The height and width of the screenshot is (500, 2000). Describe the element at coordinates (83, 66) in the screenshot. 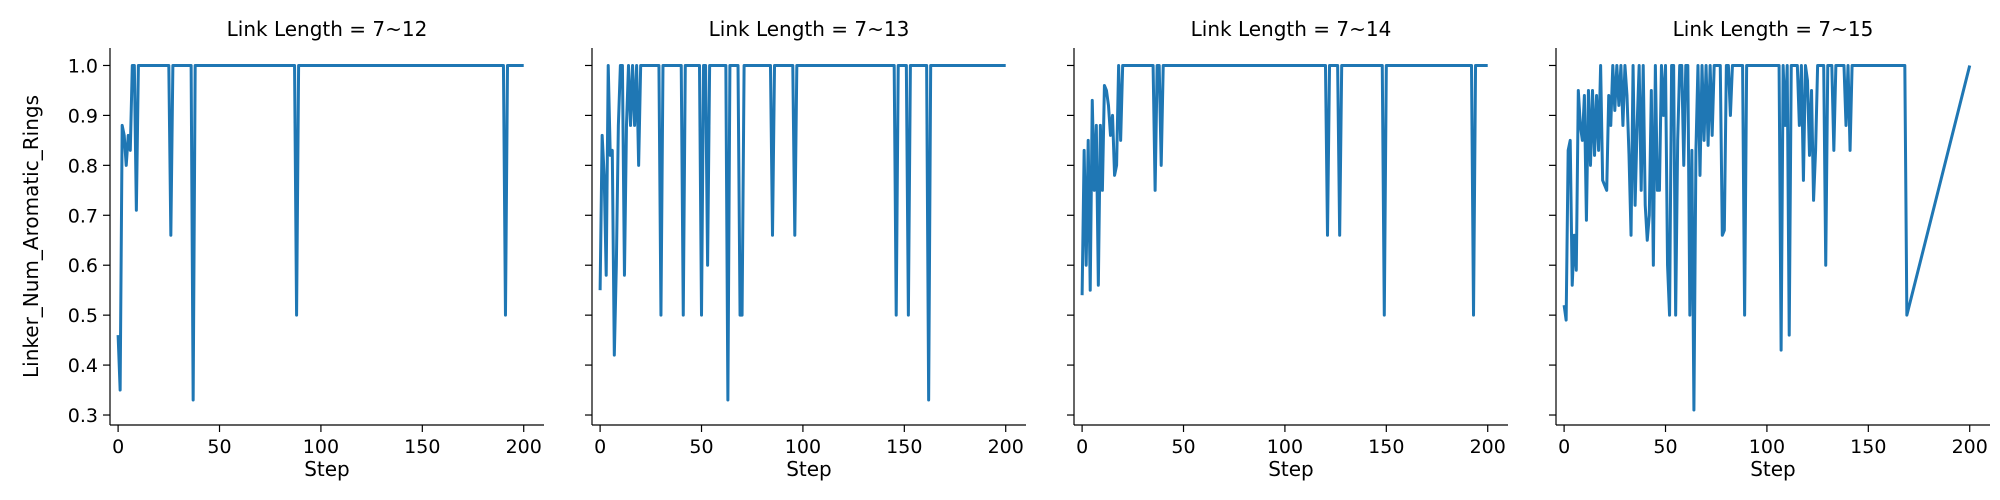

I see `y-tick-label: 1.0` at that location.